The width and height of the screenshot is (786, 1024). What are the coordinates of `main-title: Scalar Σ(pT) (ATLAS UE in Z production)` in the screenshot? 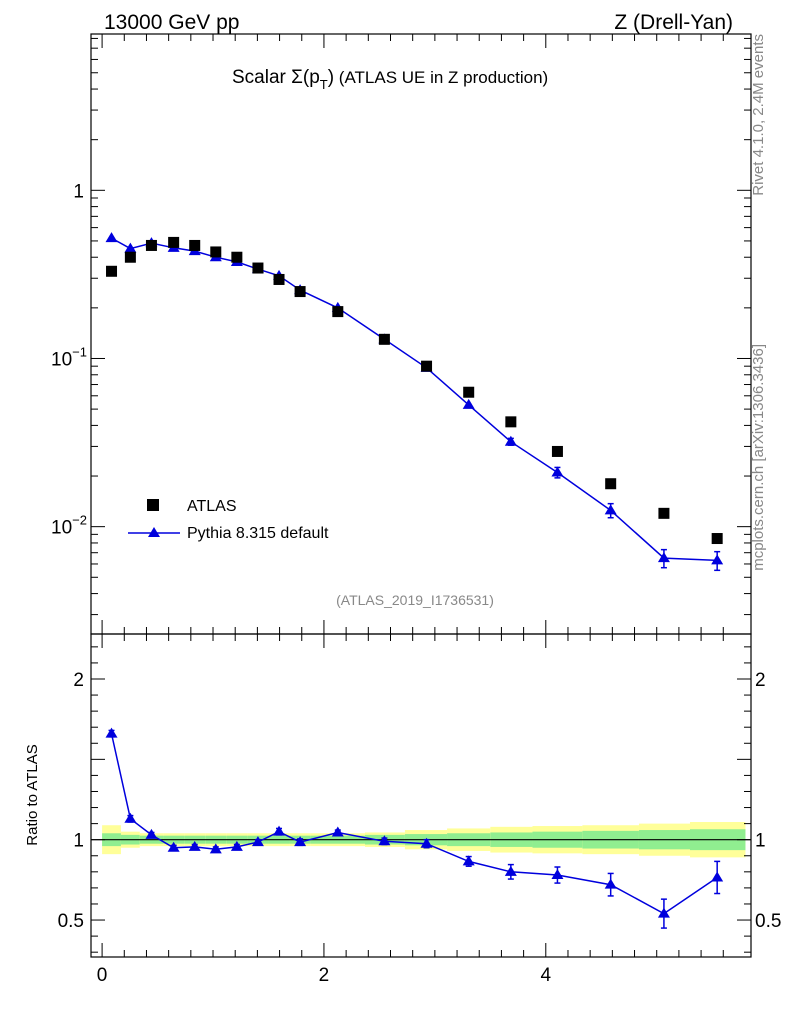 It's located at (390, 79).